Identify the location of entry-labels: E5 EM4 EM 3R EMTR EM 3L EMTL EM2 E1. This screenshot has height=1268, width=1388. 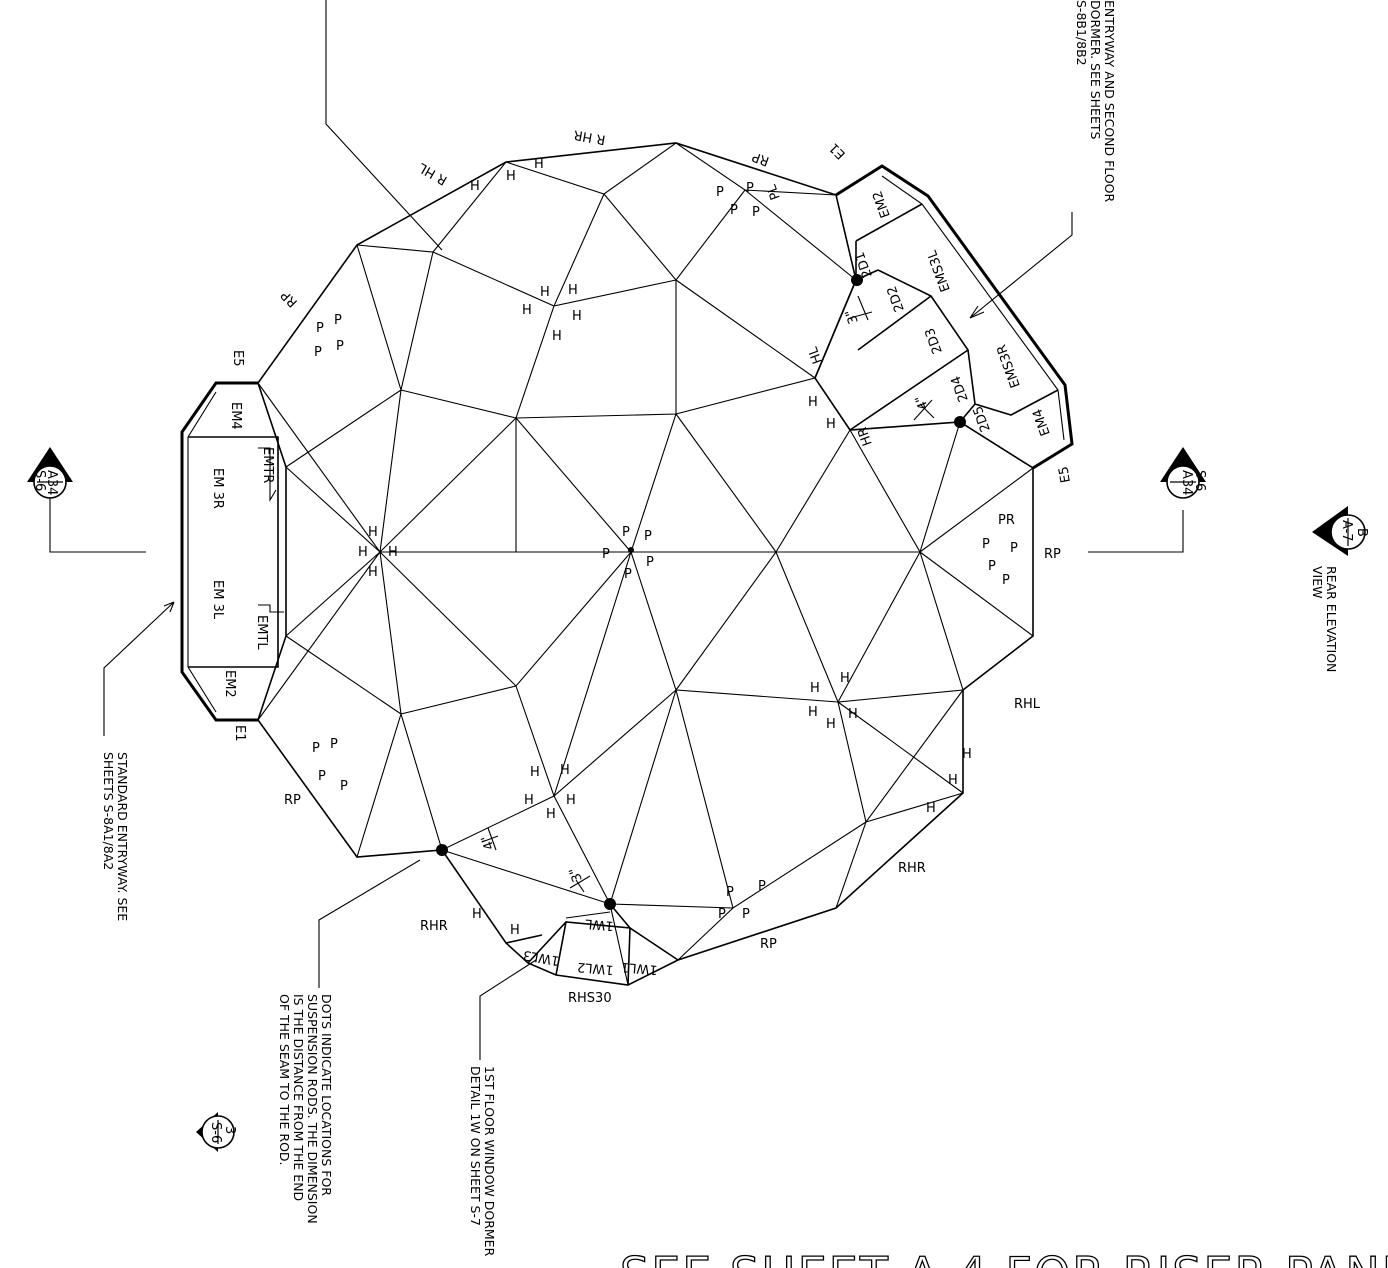
(242, 546).